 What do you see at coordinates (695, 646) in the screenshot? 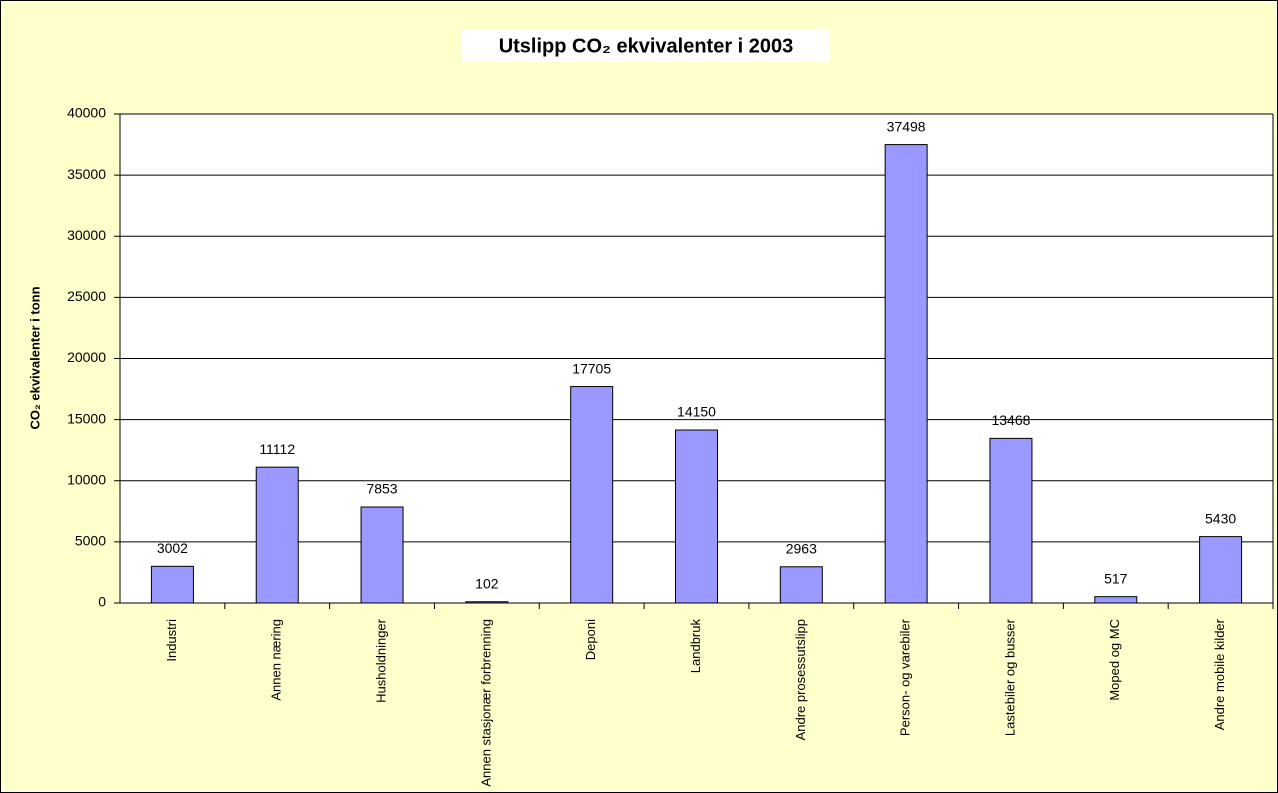
I see `x-tick-label: Landbruk` at bounding box center [695, 646].